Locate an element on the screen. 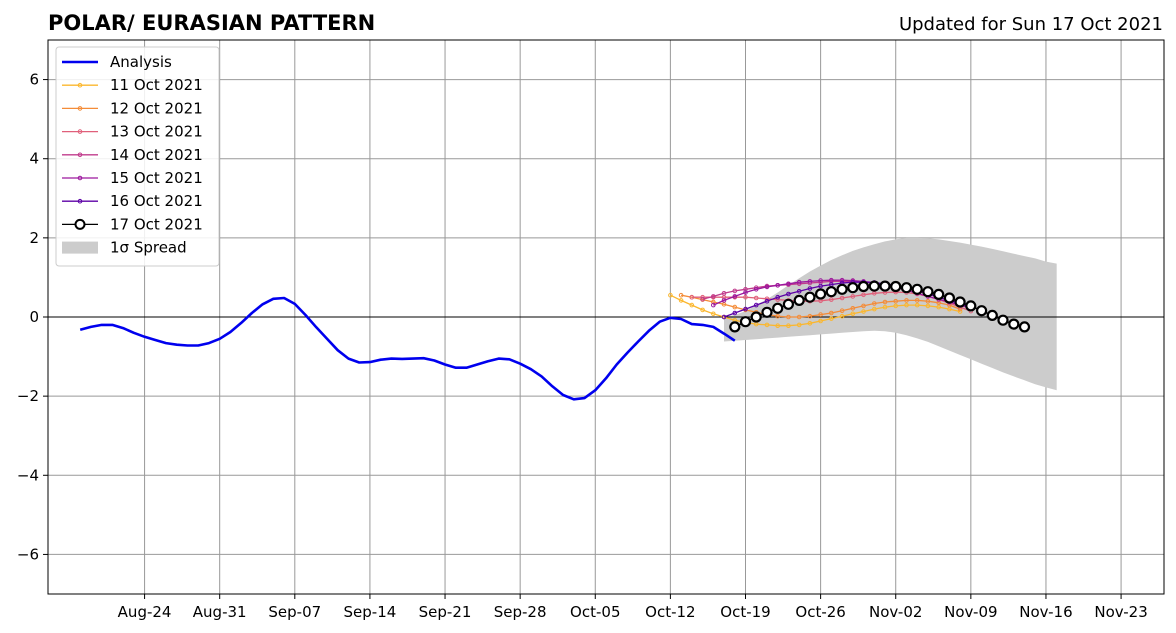  legend-label: 12 Oct 2021 is located at coordinates (156, 108).